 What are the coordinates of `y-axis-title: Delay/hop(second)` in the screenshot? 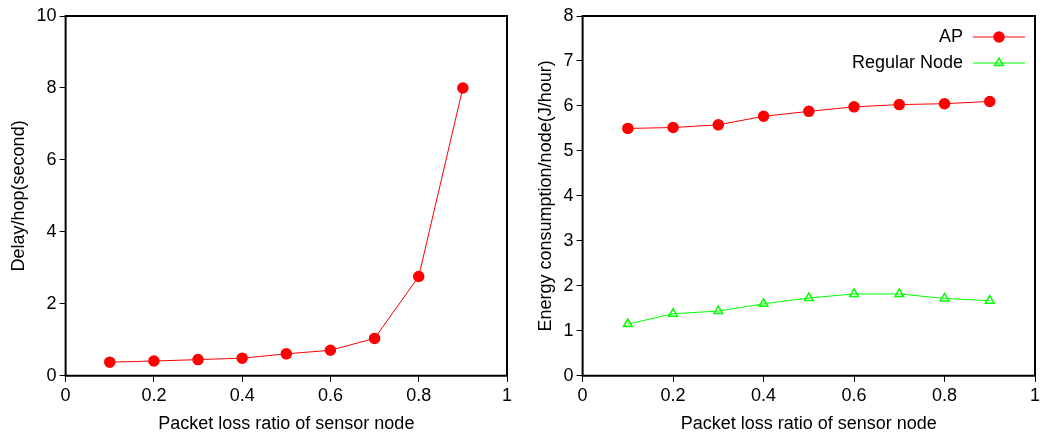 It's located at (17, 196).